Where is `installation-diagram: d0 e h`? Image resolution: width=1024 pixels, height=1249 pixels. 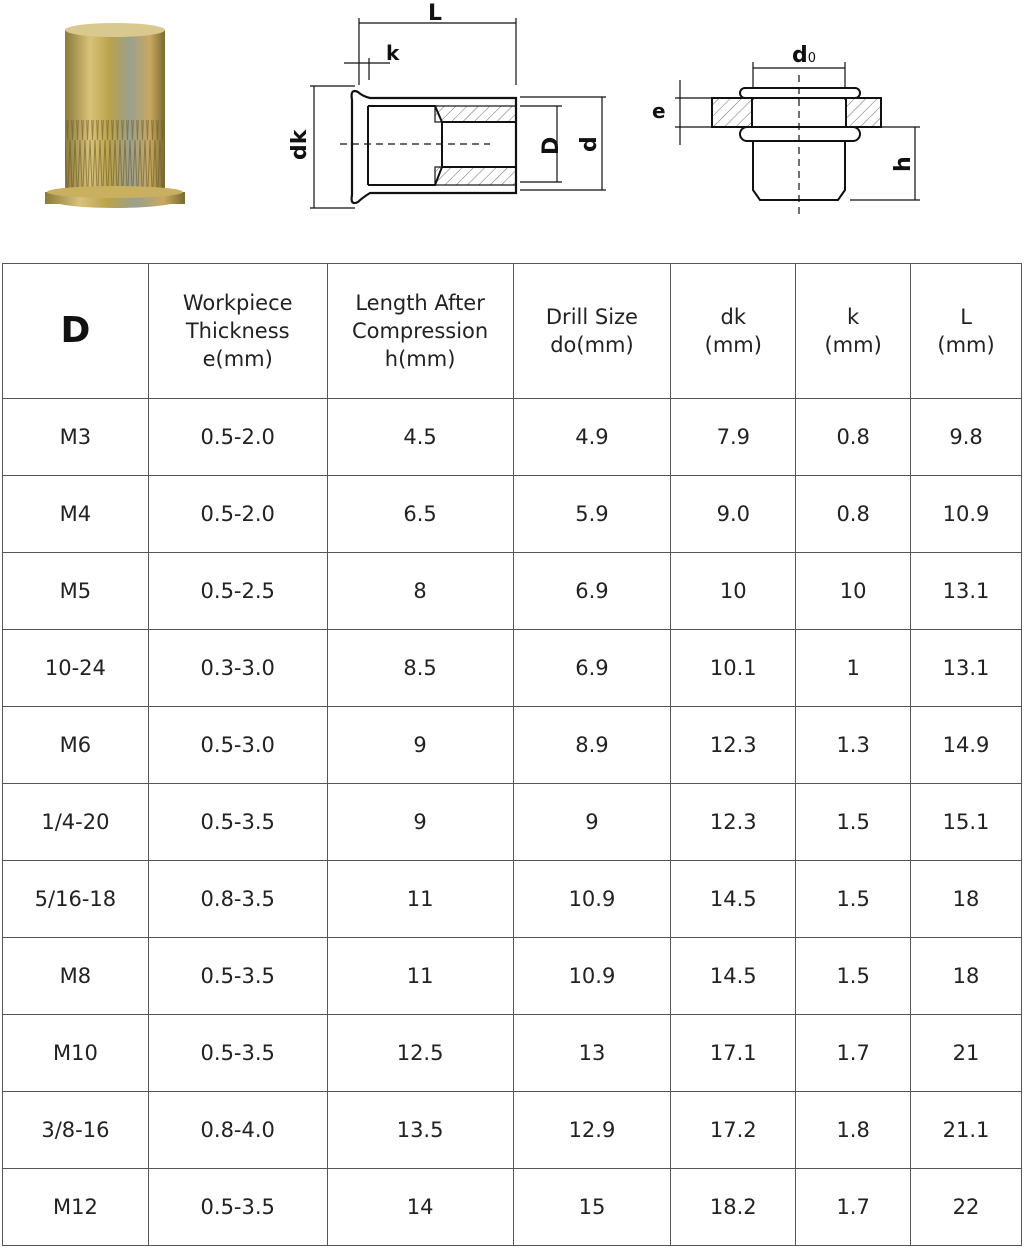 installation-diagram: d0 e h is located at coordinates (786, 129).